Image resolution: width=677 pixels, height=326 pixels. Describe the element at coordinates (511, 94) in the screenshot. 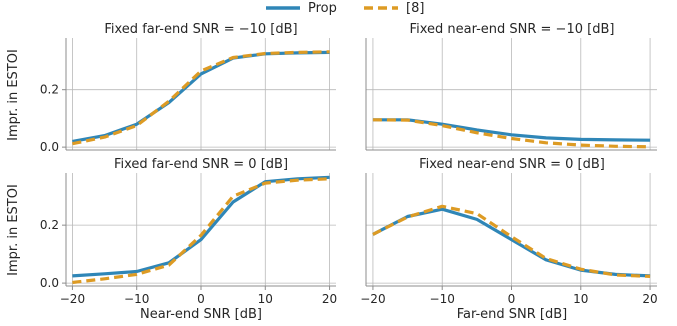

I see `plot-area` at that location.